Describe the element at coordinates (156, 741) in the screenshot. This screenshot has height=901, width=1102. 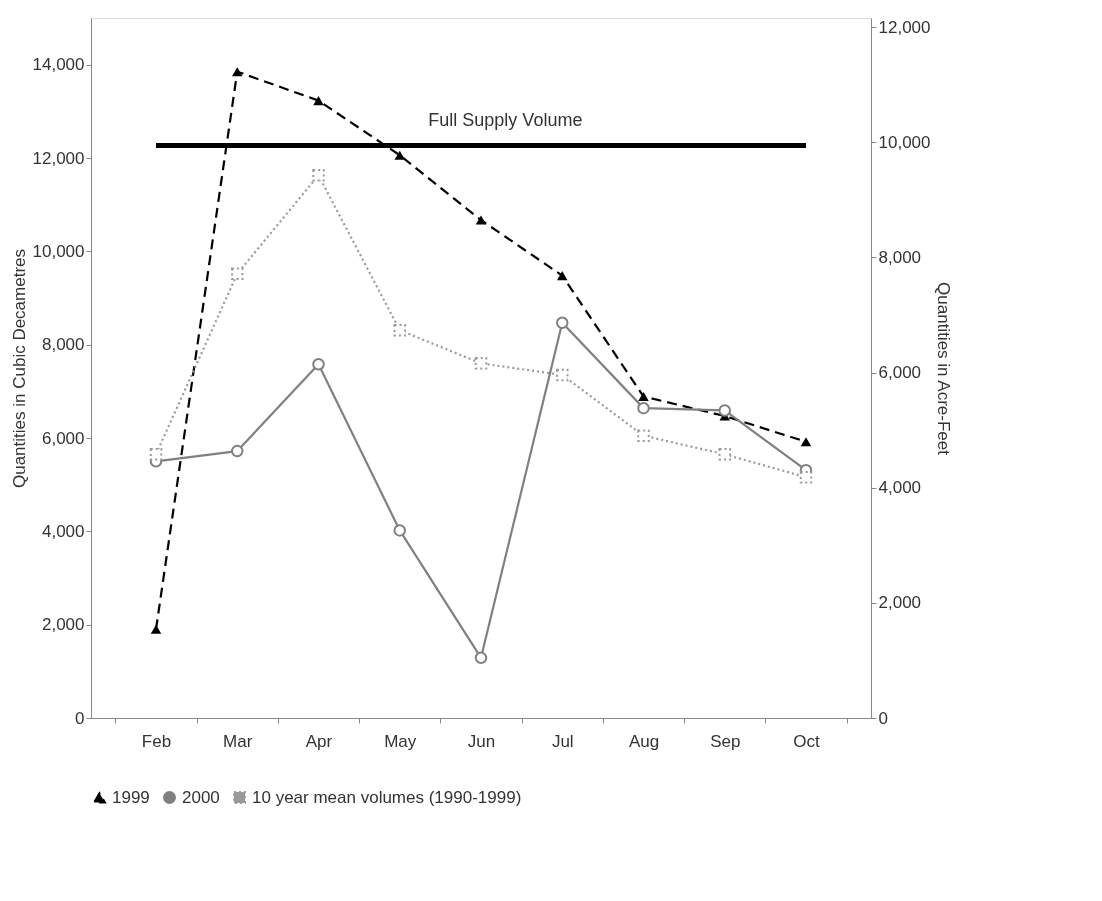
I see `x-tick-label: Feb` at that location.